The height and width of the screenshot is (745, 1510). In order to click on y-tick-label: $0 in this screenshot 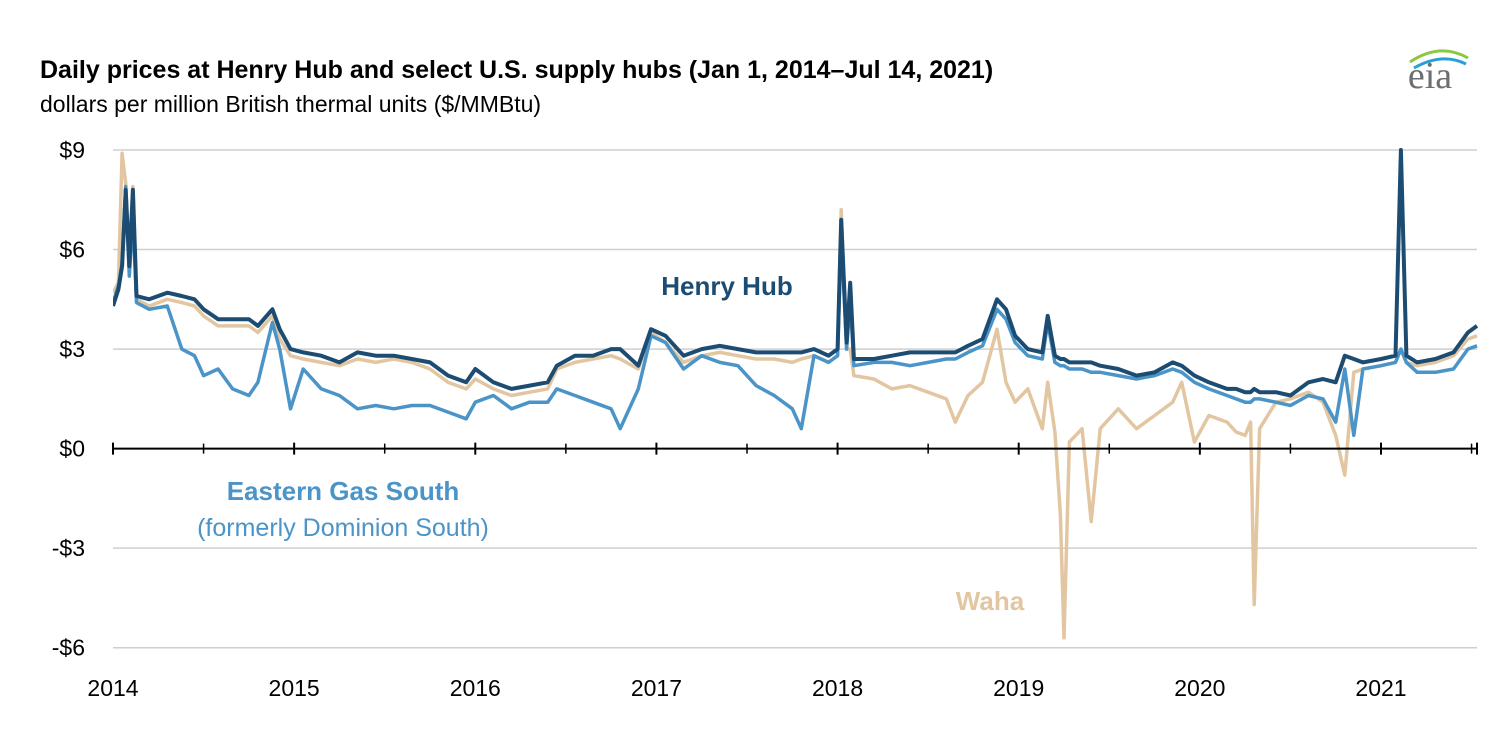, I will do `click(72, 449)`.